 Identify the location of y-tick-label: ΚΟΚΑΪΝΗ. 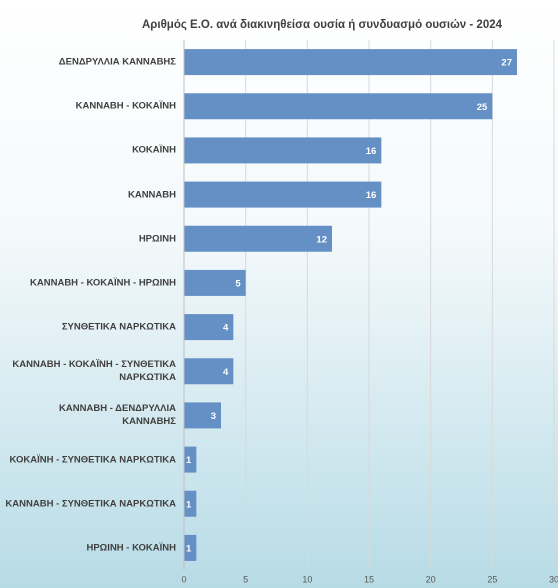
(154, 150).